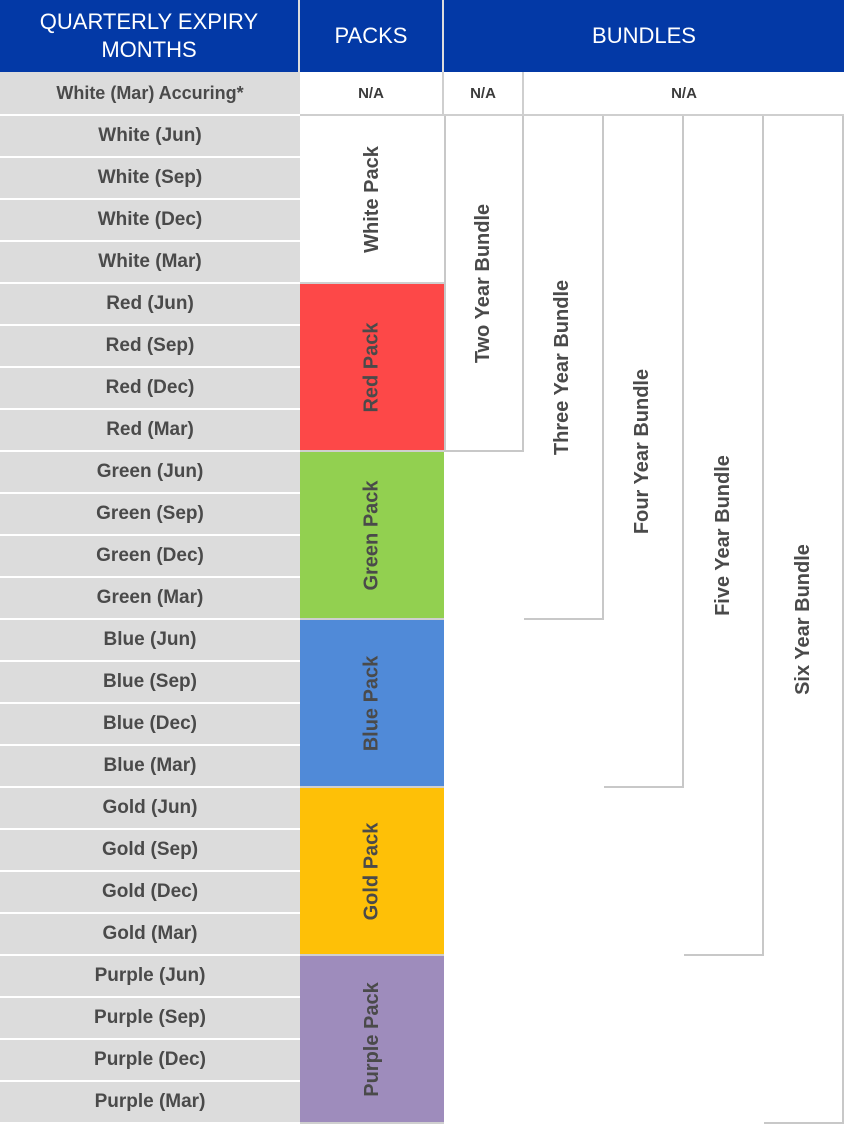 This screenshot has width=844, height=1124. I want to click on pack-label: Blue Pack, so click(371, 703).